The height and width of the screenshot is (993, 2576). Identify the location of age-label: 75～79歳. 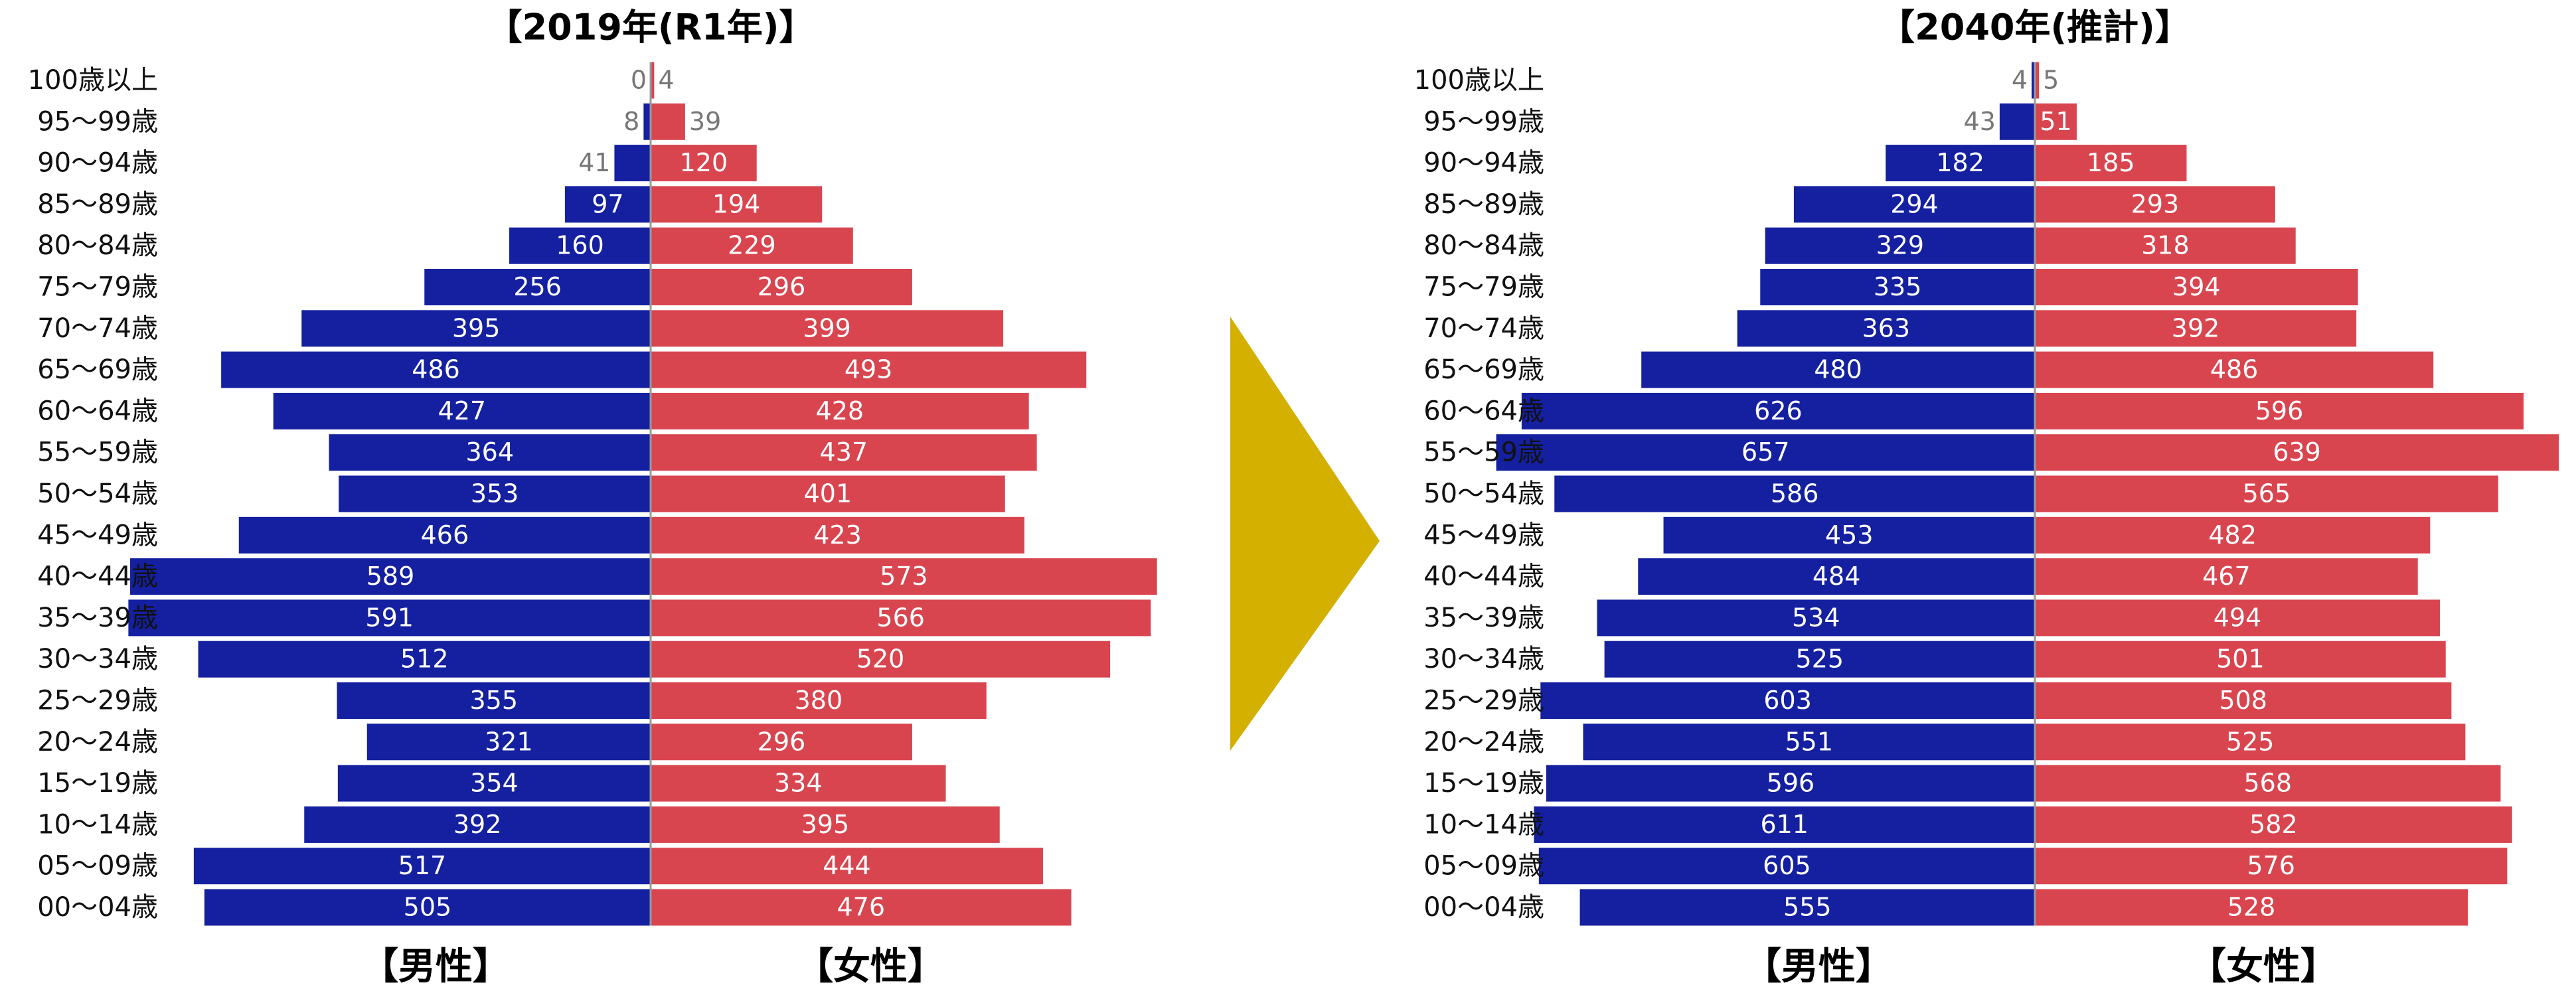
(1483, 287).